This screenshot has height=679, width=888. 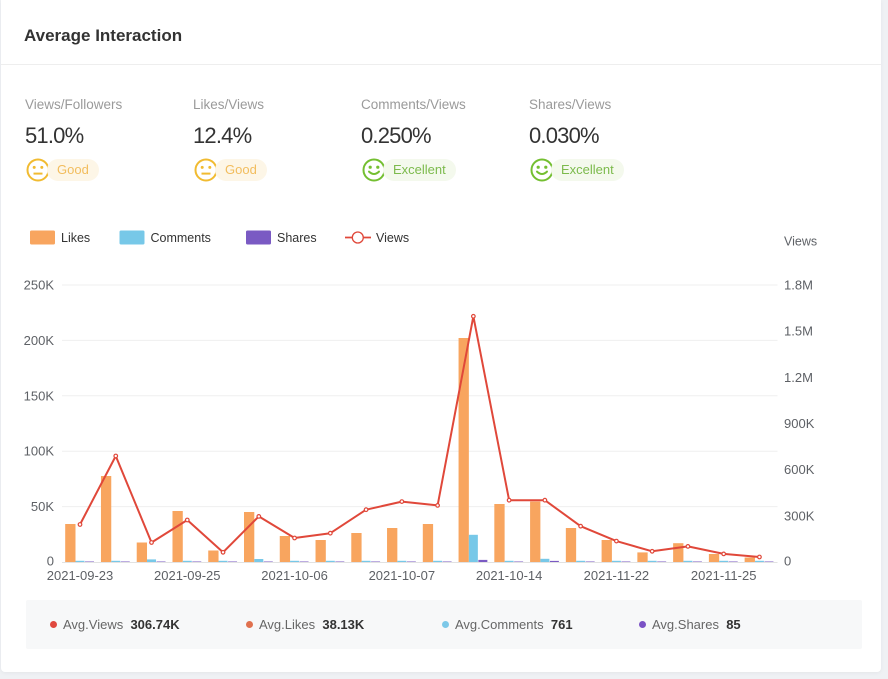 What do you see at coordinates (181, 238) in the screenshot?
I see `svg-text: Comments` at bounding box center [181, 238].